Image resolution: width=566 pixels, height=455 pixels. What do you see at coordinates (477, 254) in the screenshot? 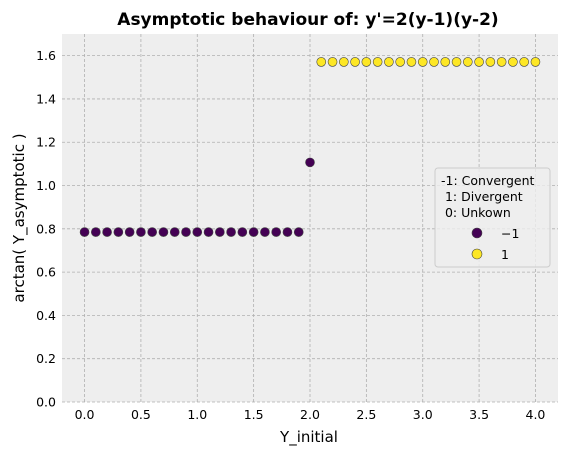
I see `legend-marker-divergent` at bounding box center [477, 254].